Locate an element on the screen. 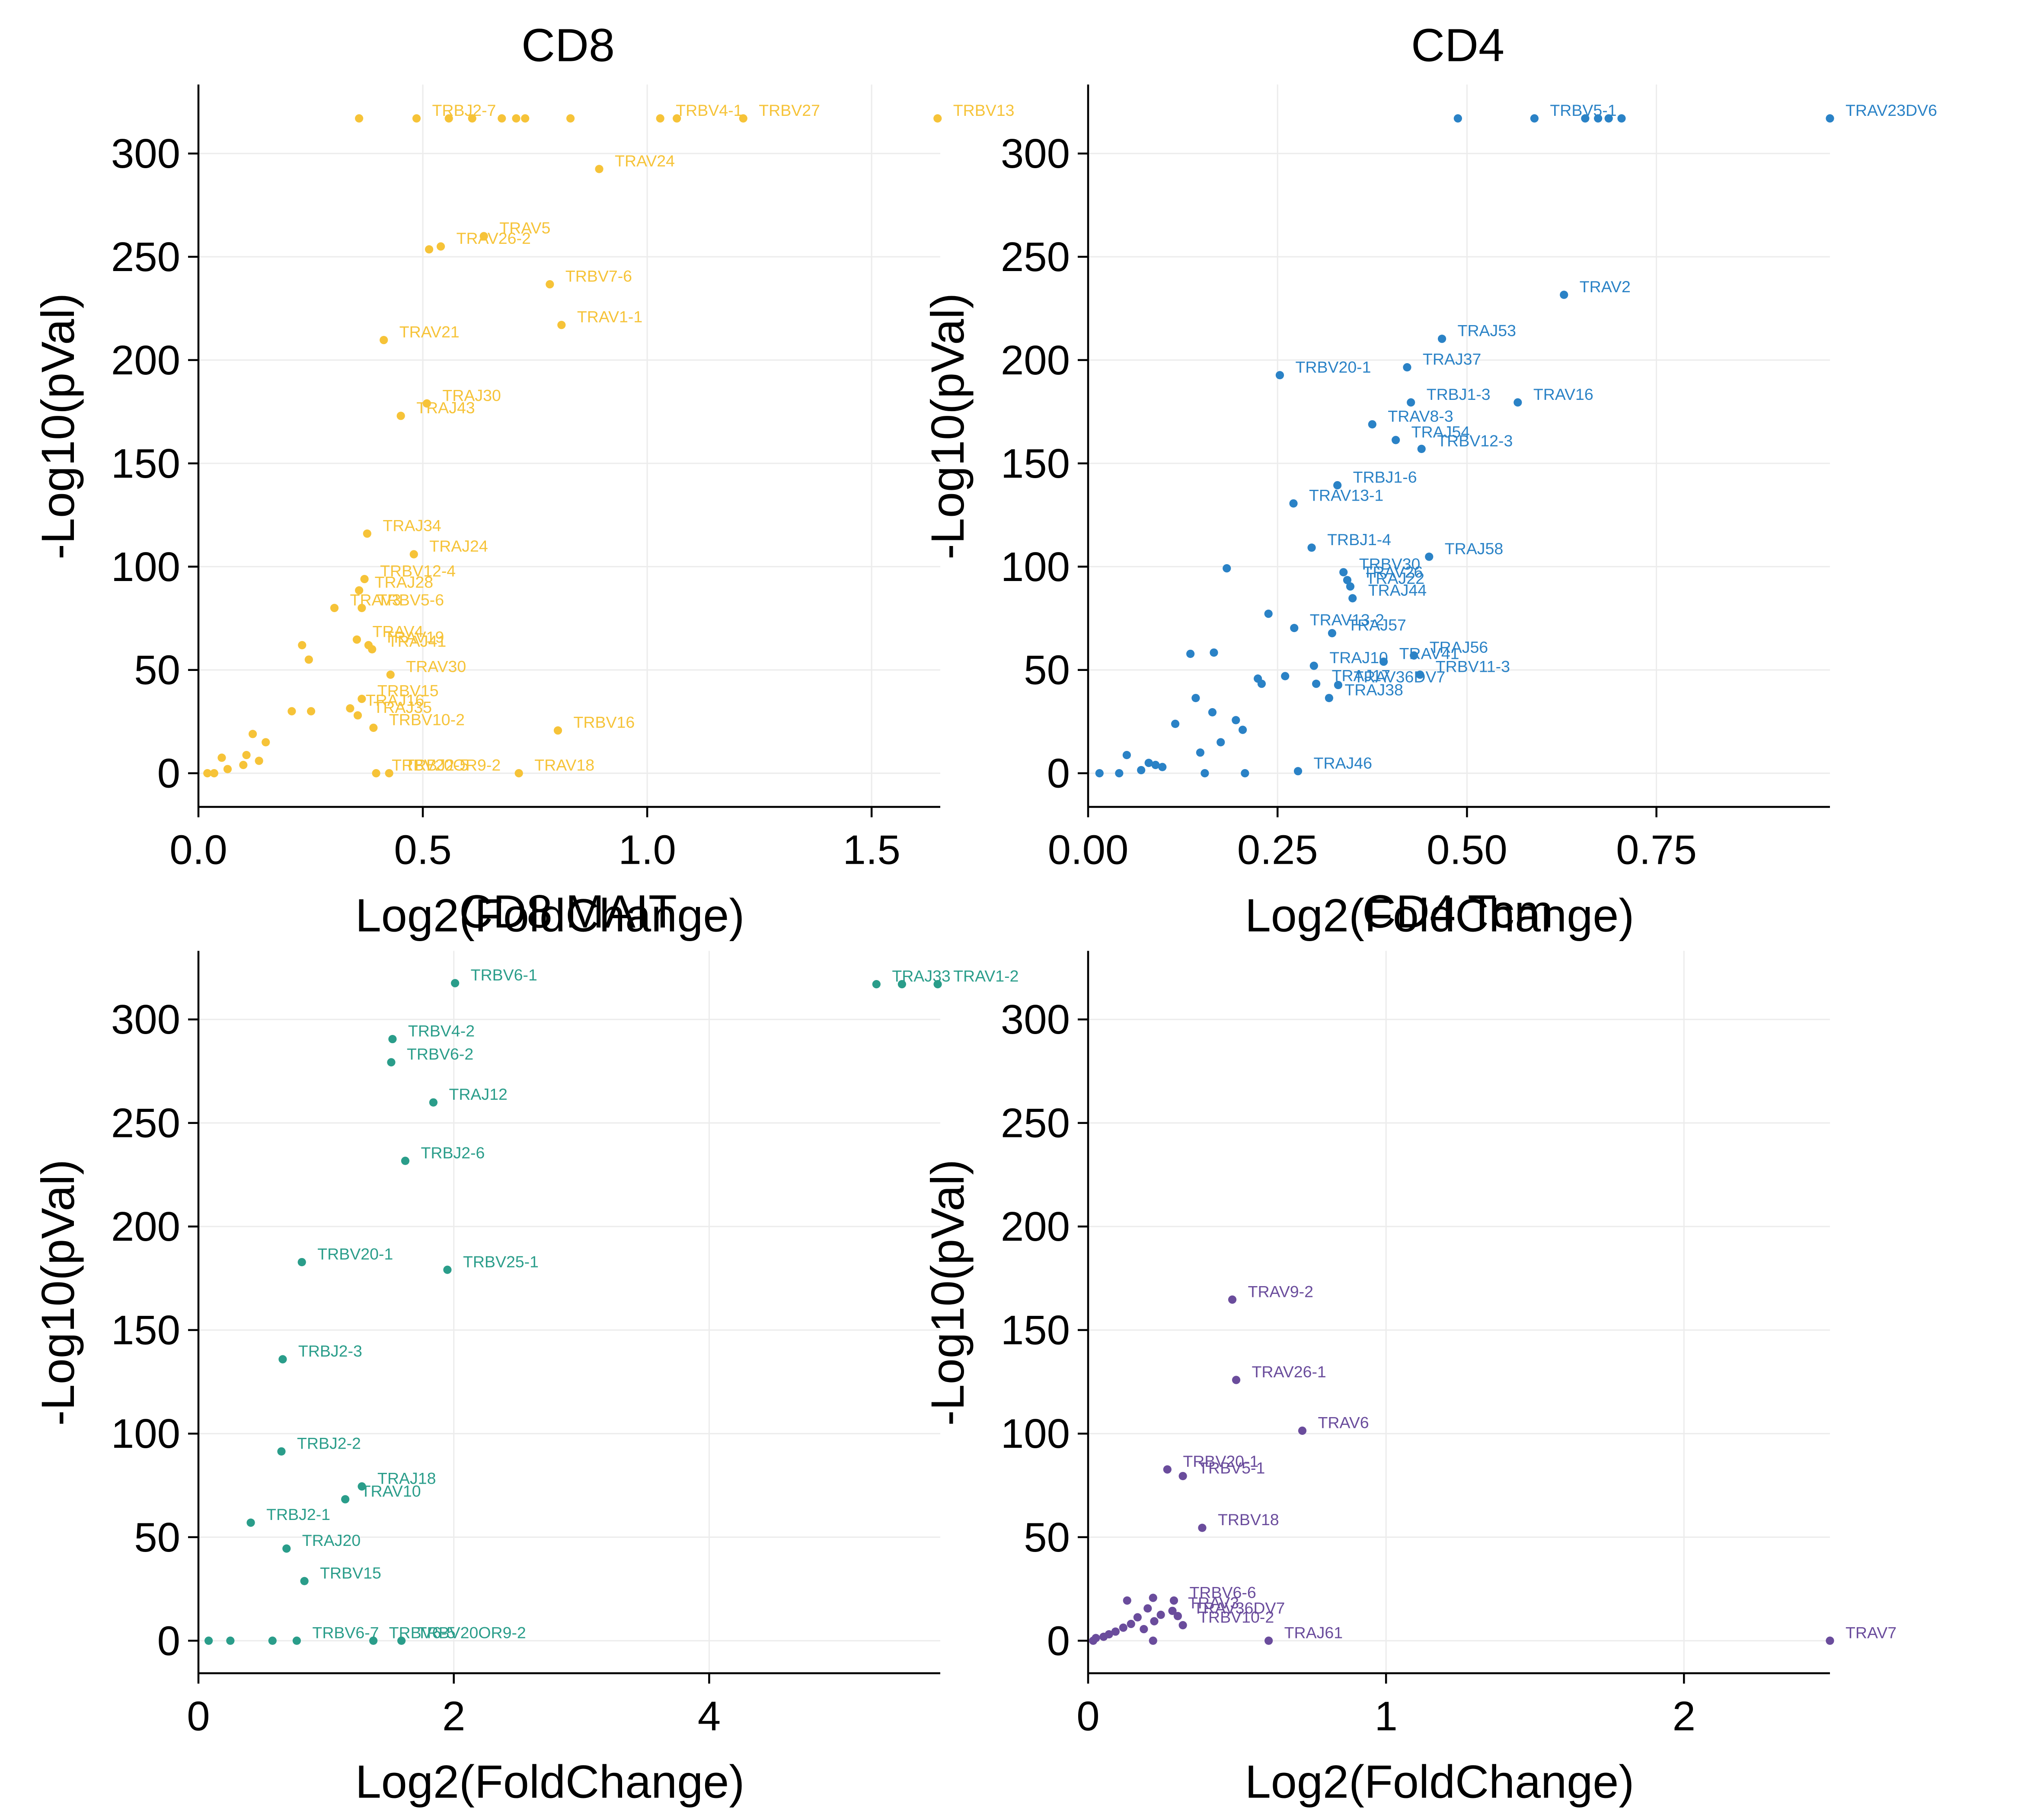 The image size is (2018, 1820). point-label: TRAV4 is located at coordinates (397, 631).